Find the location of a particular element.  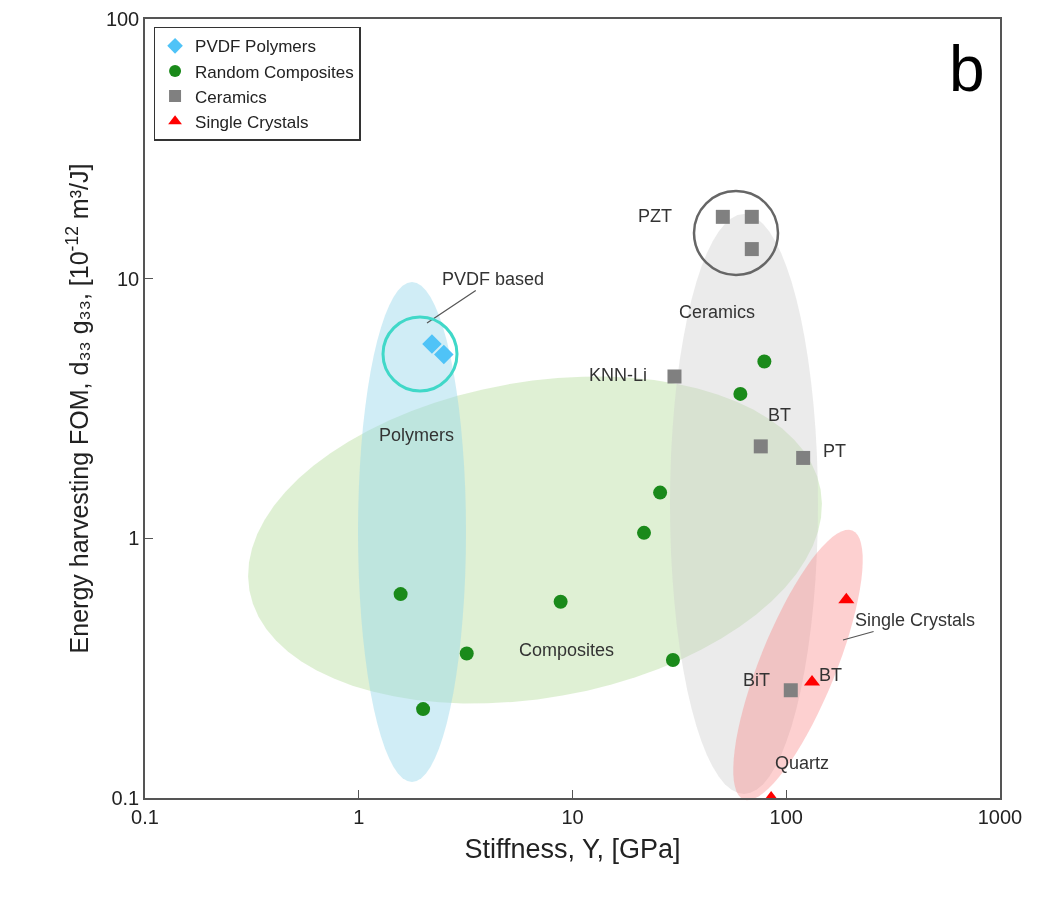

annotation: PVDF based is located at coordinates (493, 279).